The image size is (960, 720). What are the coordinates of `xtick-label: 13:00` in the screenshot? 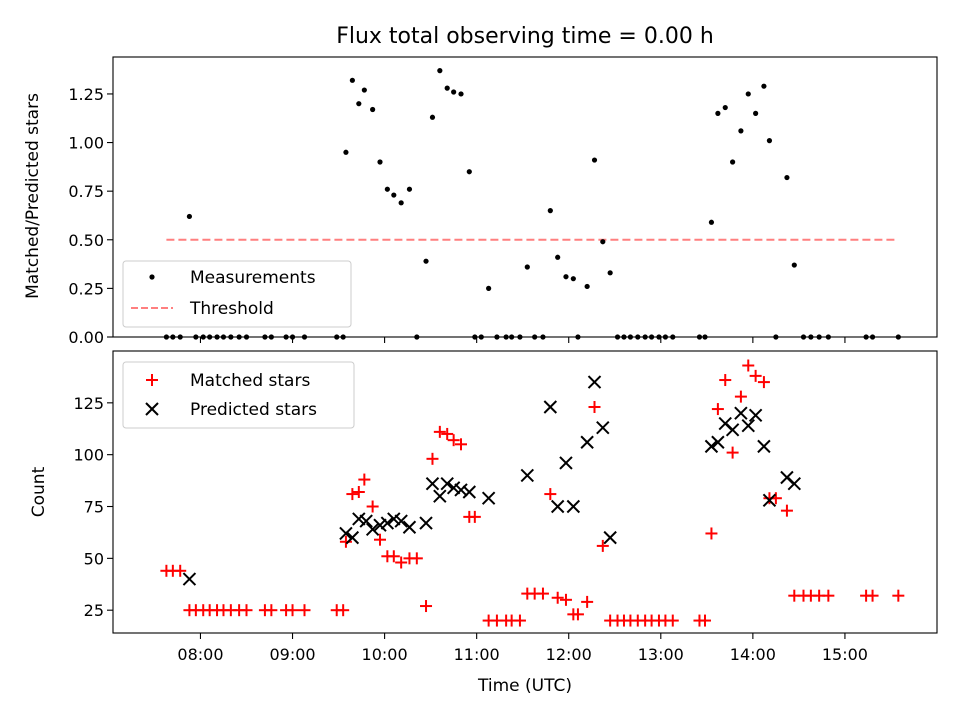 It's located at (661, 654).